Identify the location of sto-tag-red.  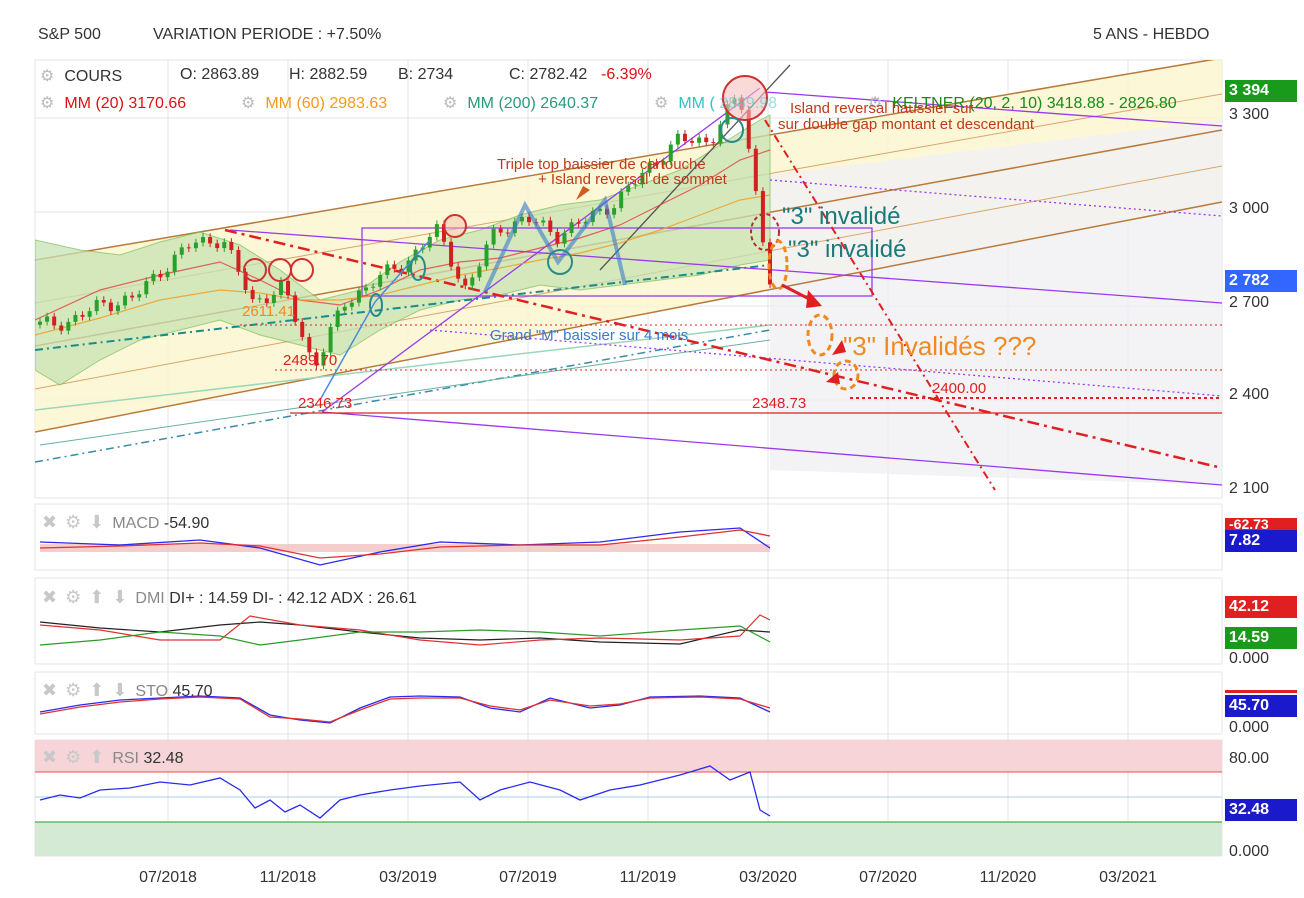
(1261, 691).